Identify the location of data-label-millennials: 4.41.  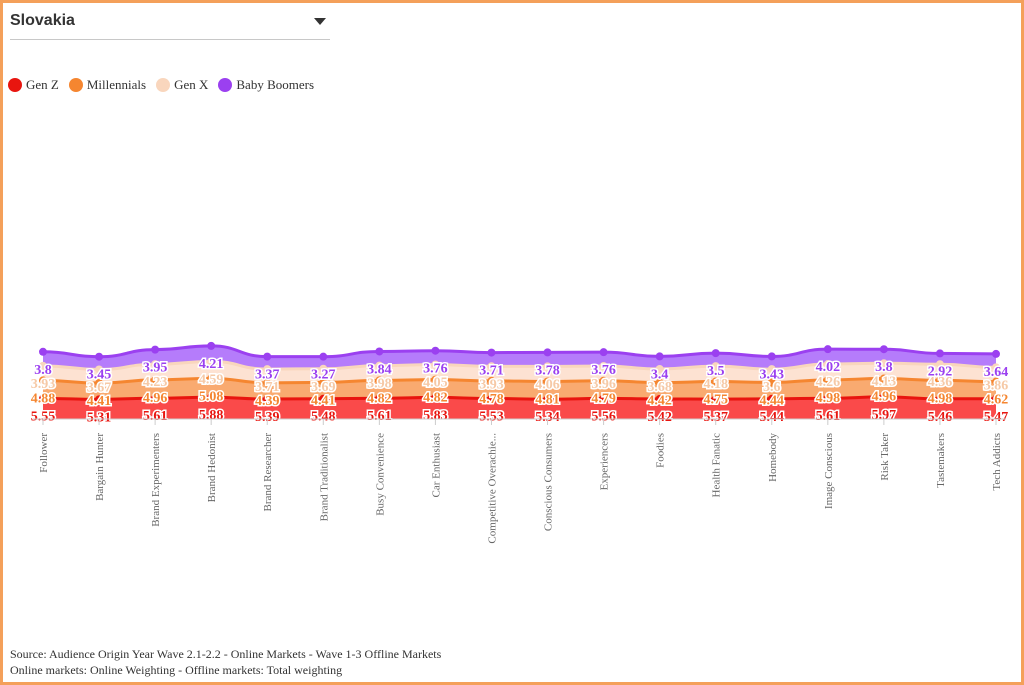
(323, 400).